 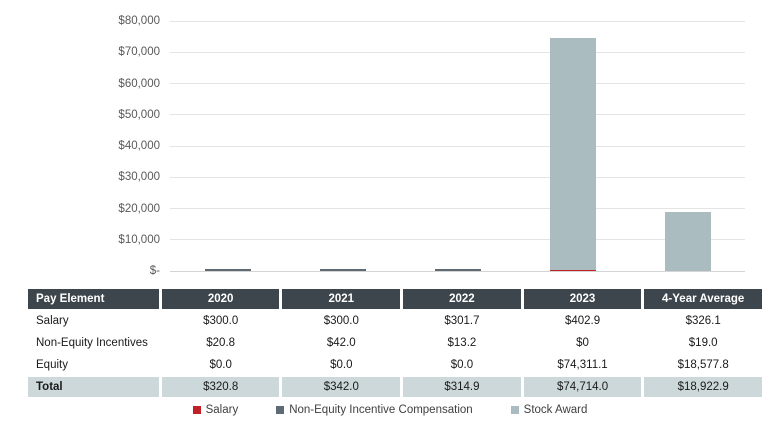 I want to click on y-axis-tick-label: $20,000, so click(x=139, y=208).